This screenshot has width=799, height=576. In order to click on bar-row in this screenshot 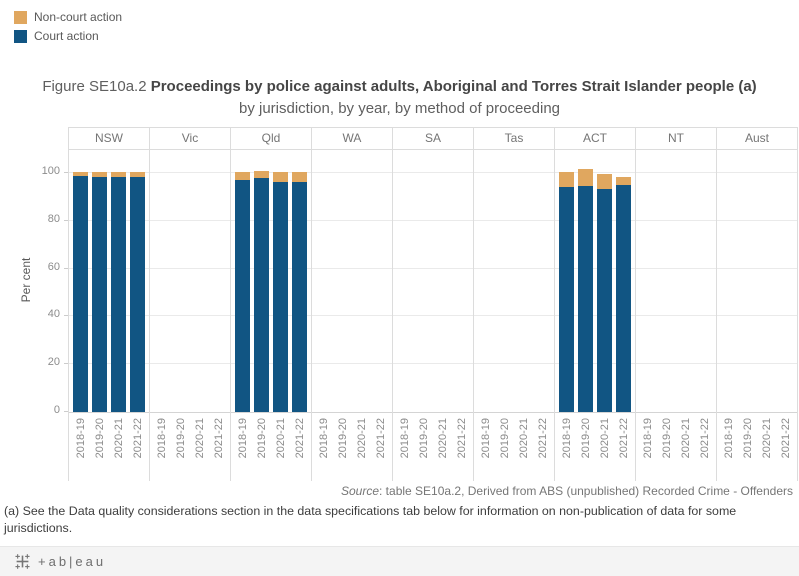, I will do `click(595, 290)`.